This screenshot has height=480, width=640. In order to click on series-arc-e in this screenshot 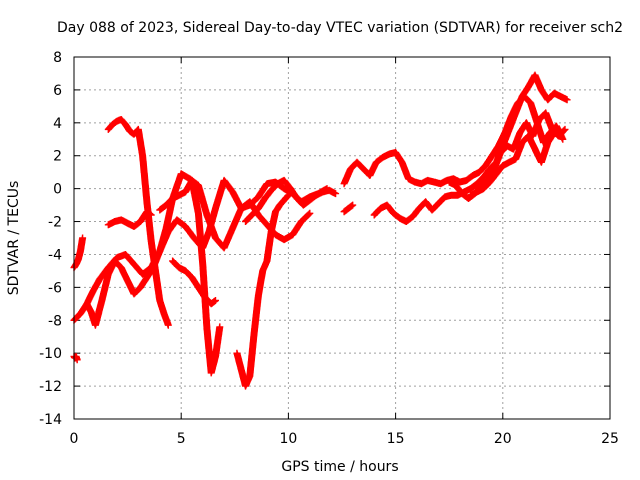, I will do `click(138, 222)`.